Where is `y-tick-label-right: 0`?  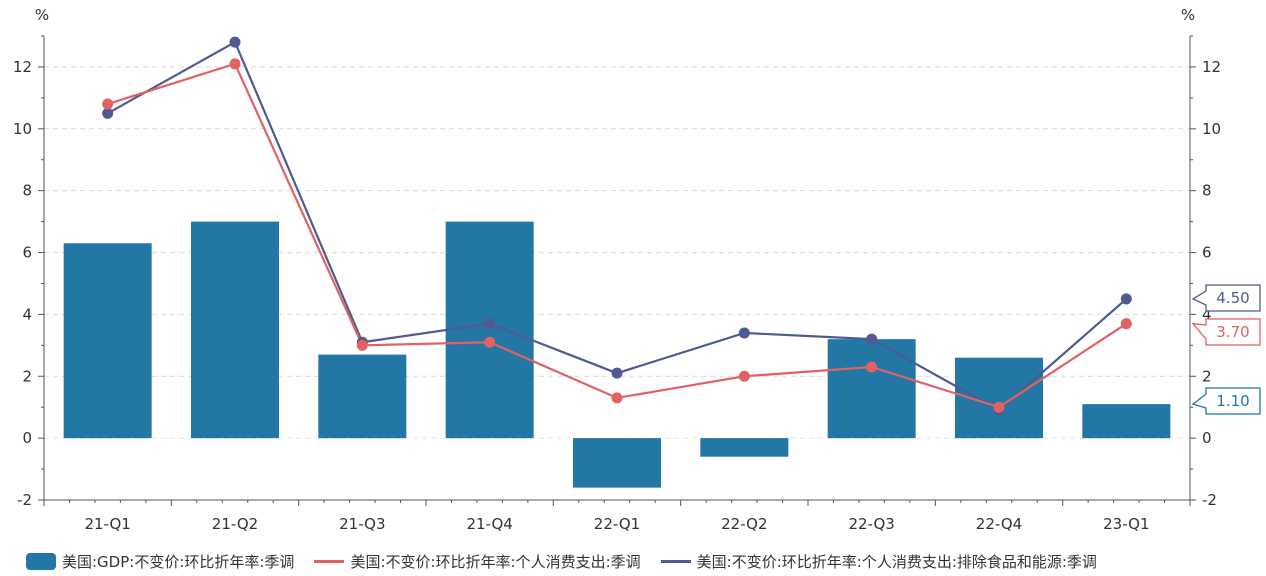 y-tick-label-right: 0 is located at coordinates (1207, 438).